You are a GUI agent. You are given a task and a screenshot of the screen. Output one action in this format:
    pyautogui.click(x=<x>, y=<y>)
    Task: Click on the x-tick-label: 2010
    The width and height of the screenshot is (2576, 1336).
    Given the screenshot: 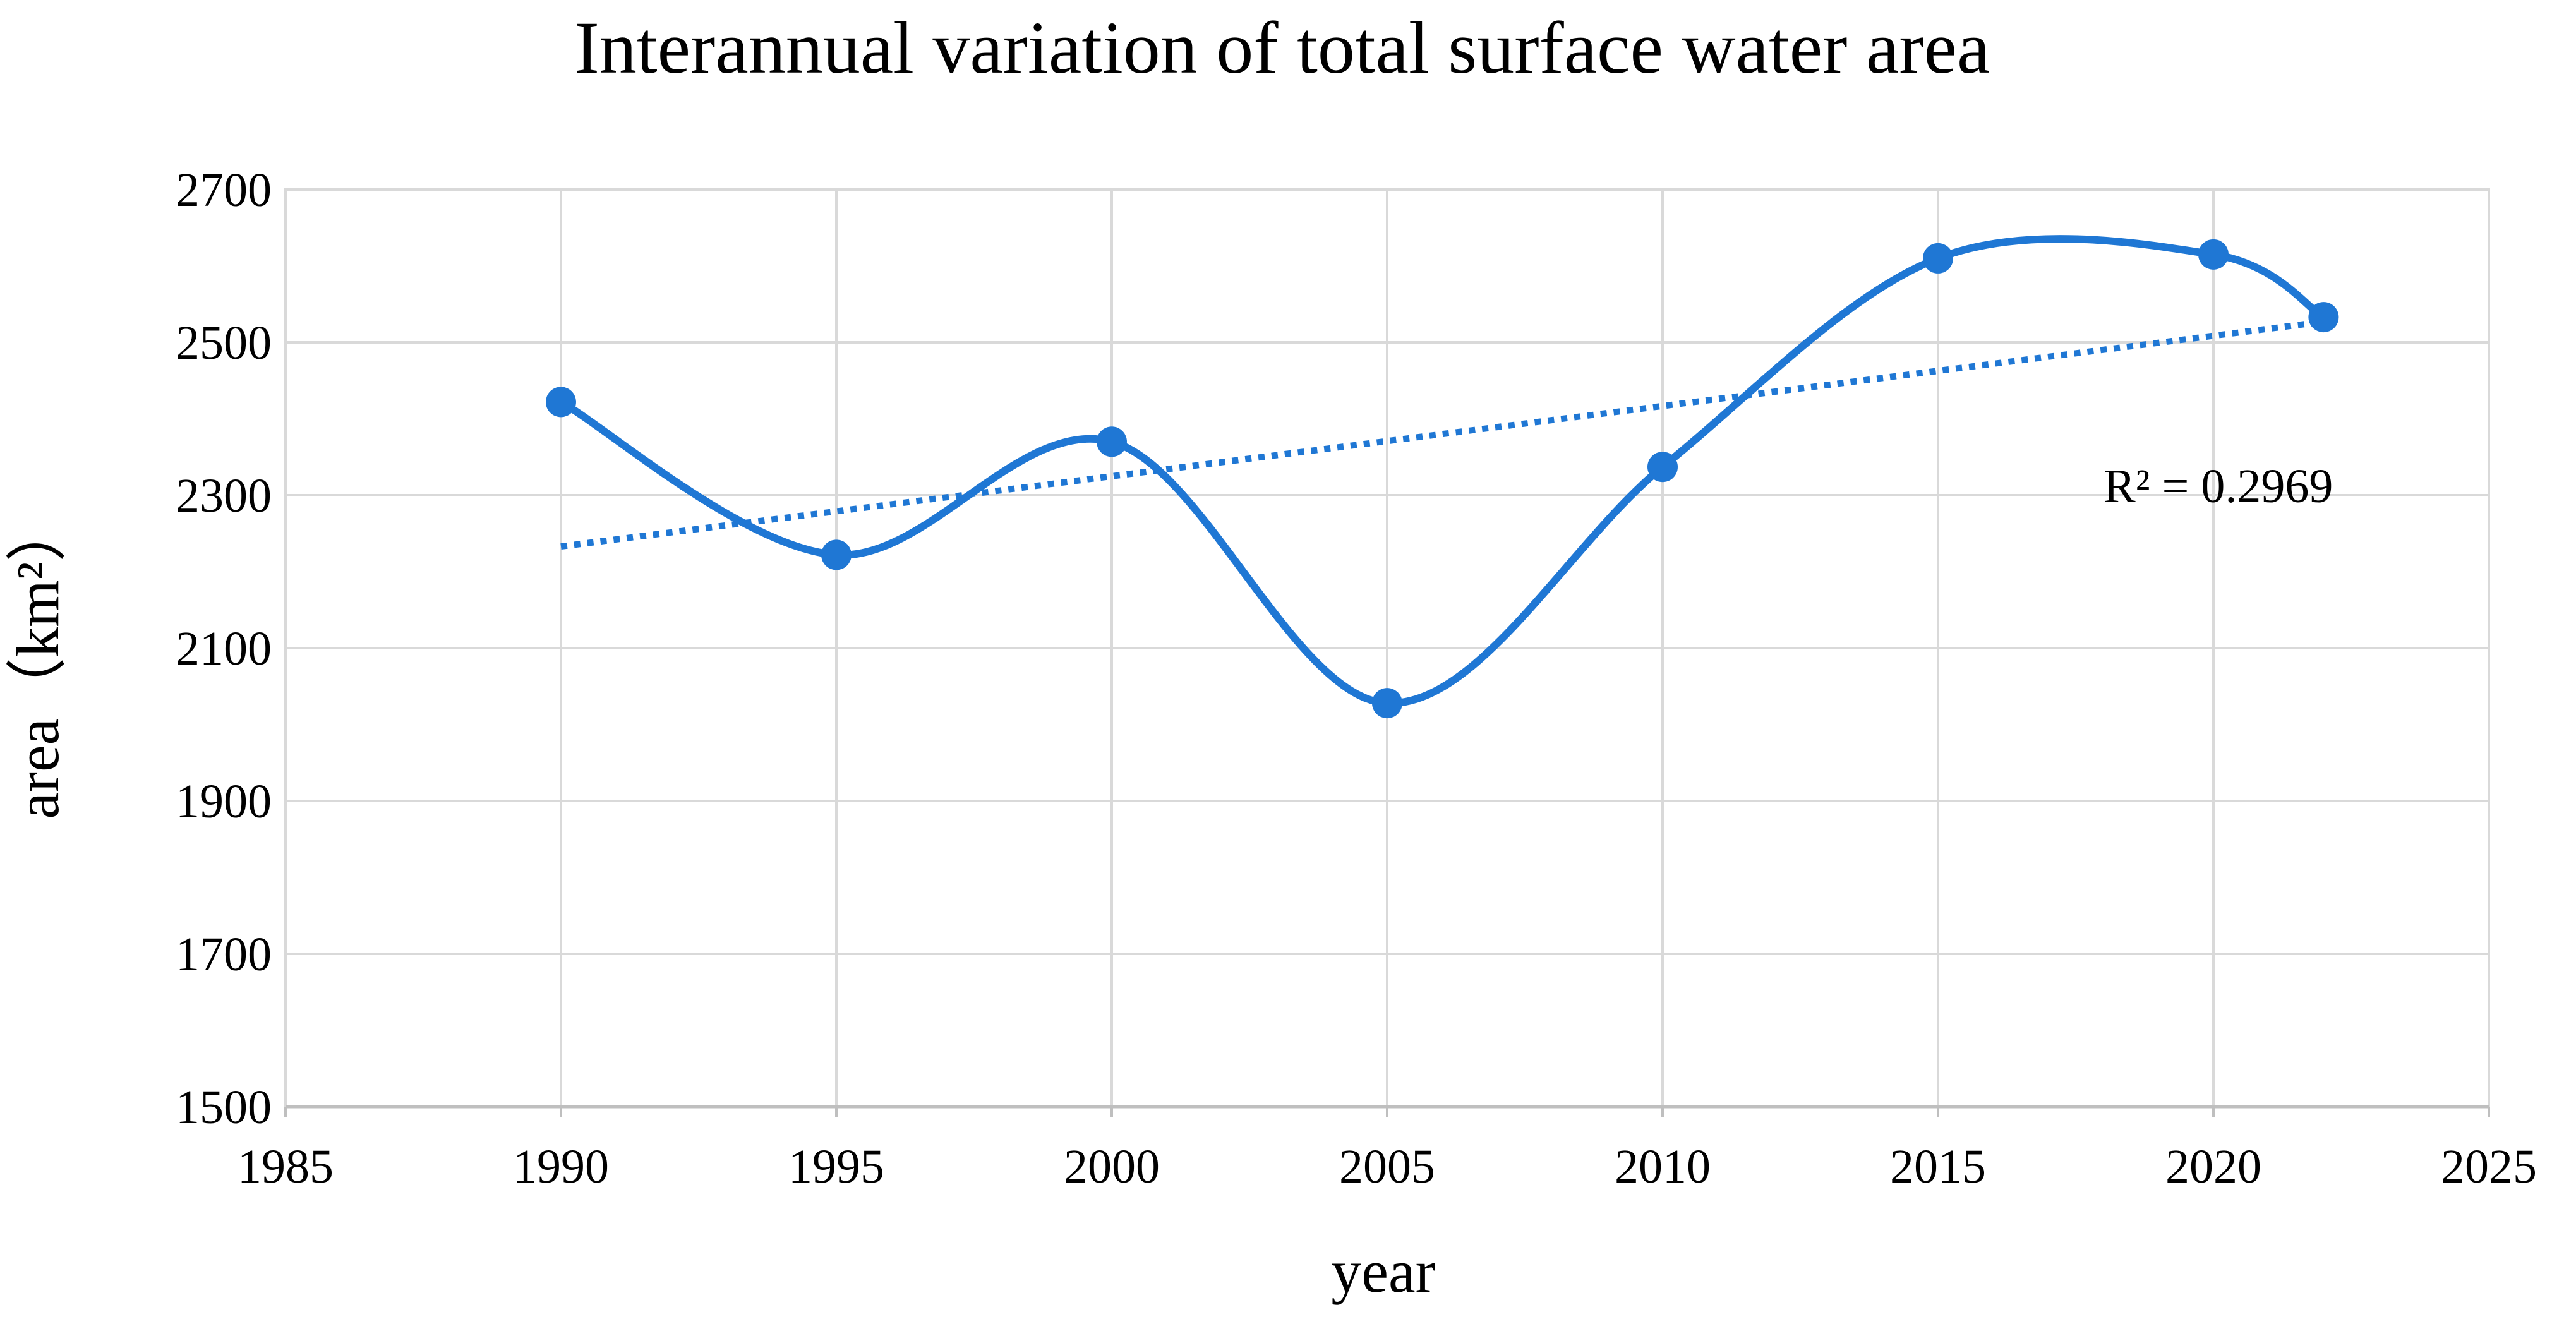 What is the action you would take?
    pyautogui.click(x=1663, y=1166)
    